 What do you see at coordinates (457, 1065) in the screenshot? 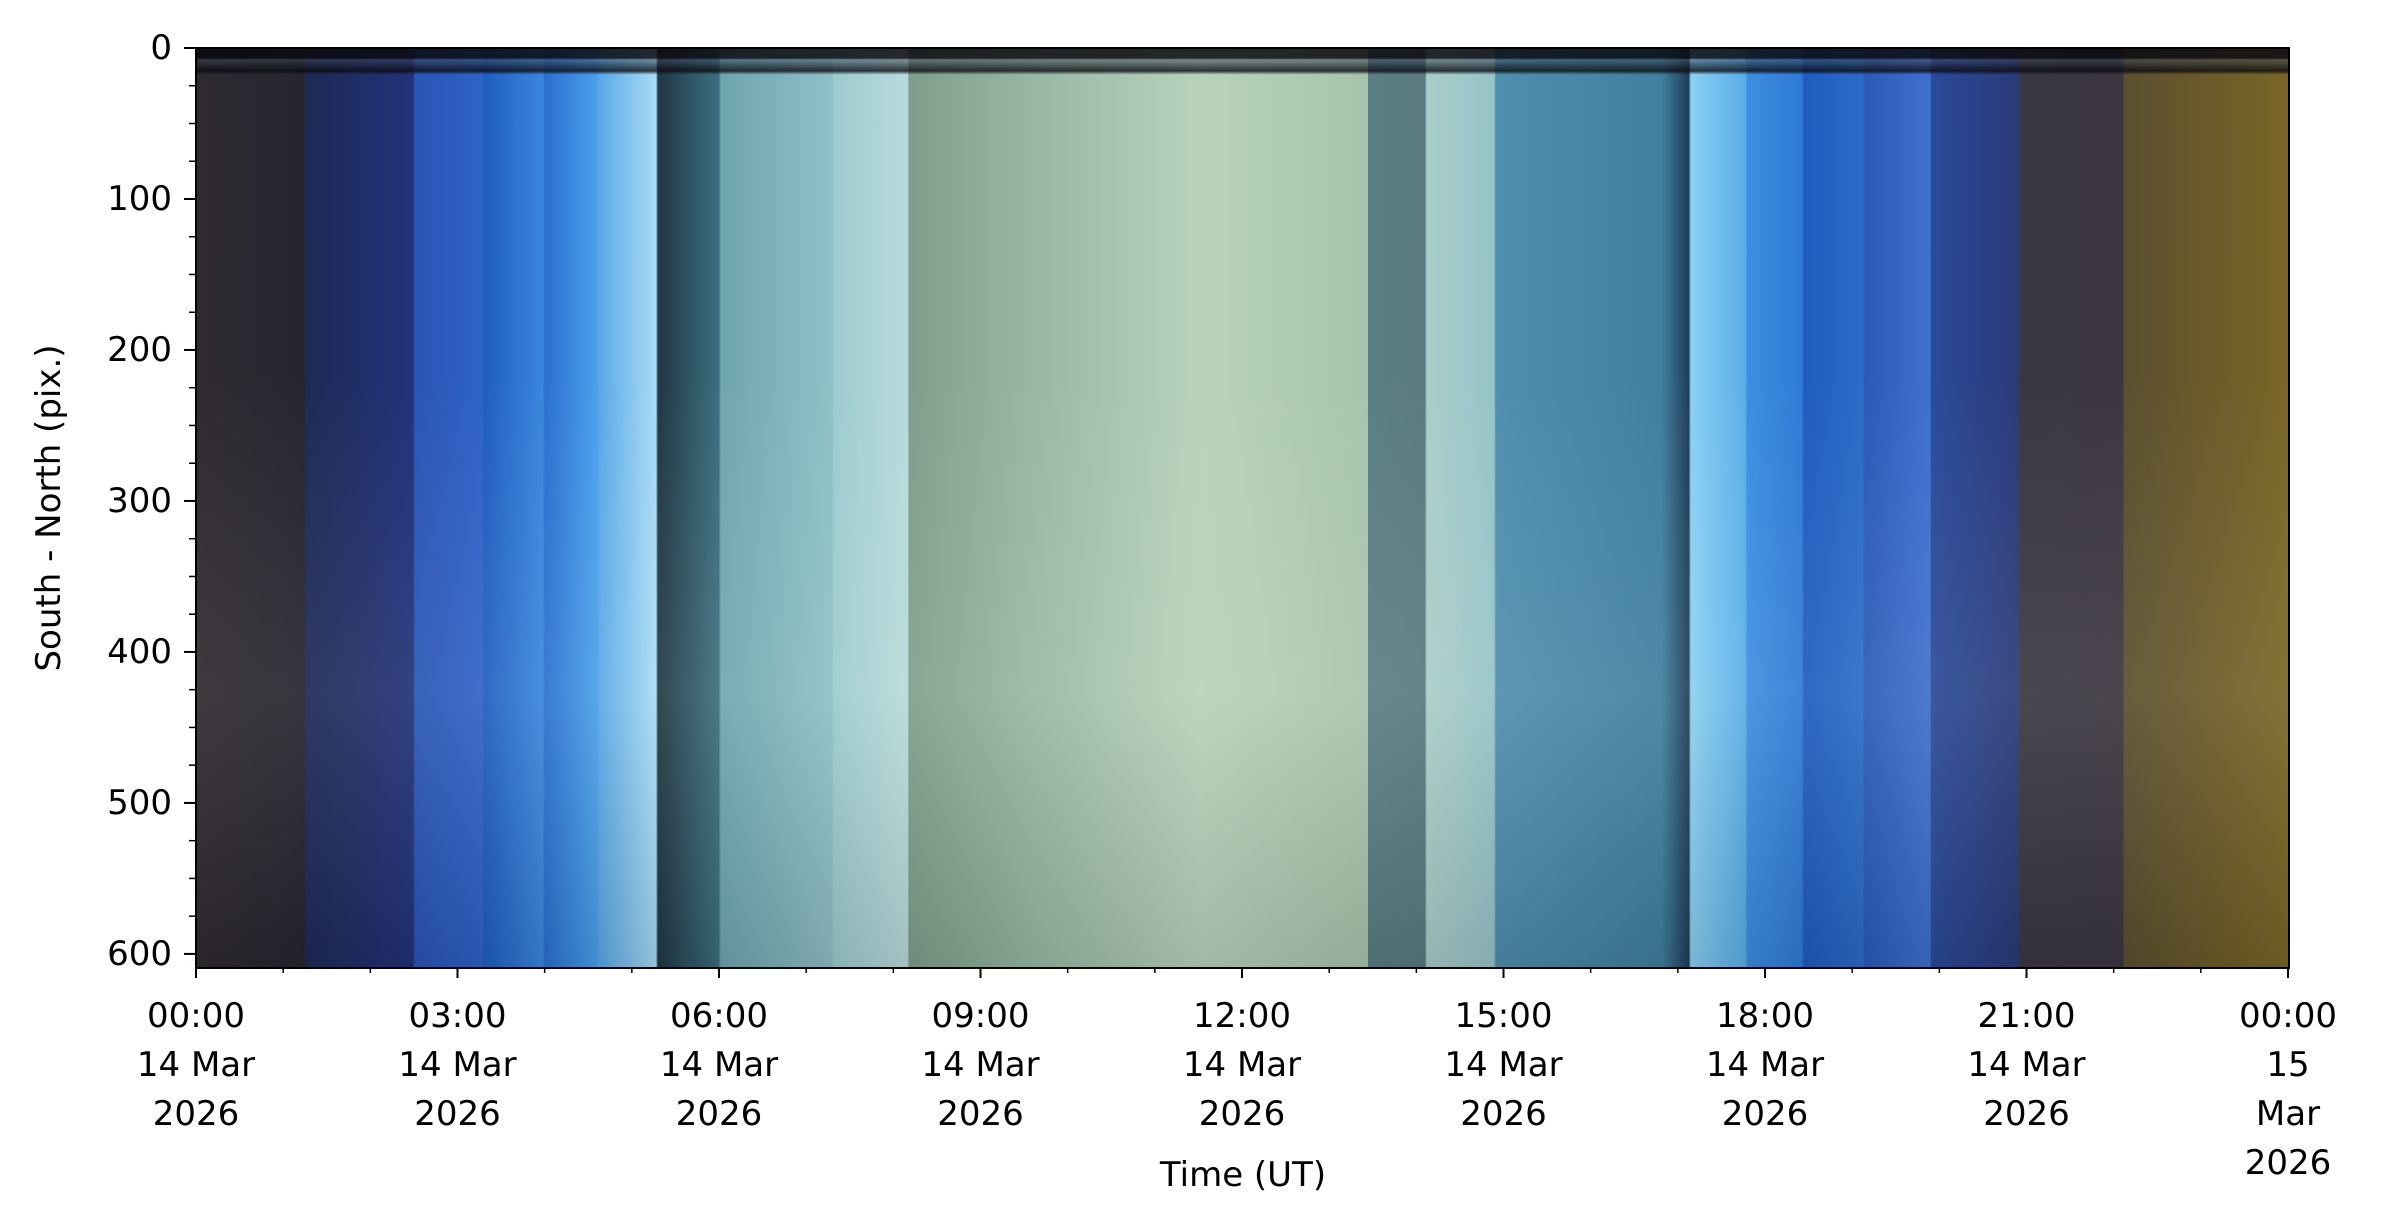
I see `x-tick-label: 03:00 14 Mar 2026` at bounding box center [457, 1065].